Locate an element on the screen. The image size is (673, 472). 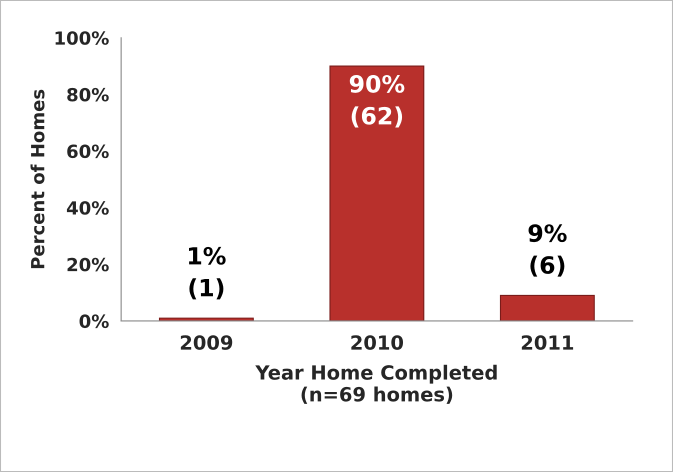
data-label: 90% (62) is located at coordinates (377, 101).